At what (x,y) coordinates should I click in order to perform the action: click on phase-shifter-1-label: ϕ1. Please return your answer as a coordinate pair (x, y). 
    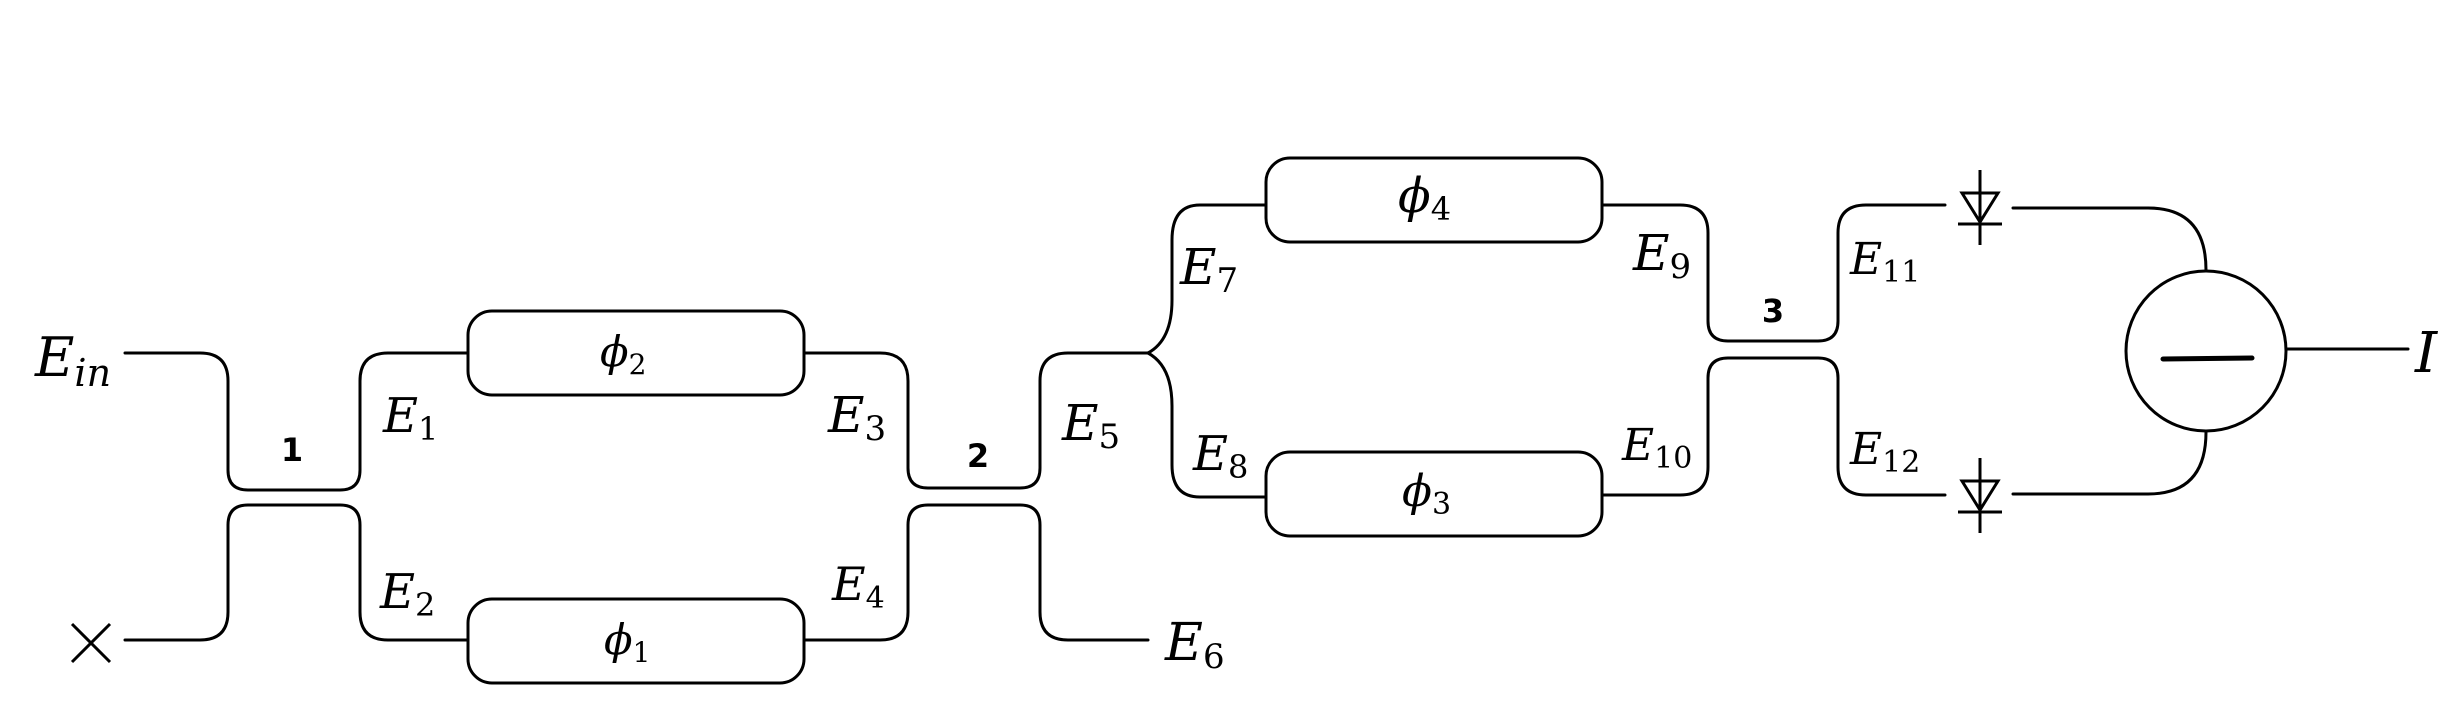
    Looking at the image, I should click on (627, 642).